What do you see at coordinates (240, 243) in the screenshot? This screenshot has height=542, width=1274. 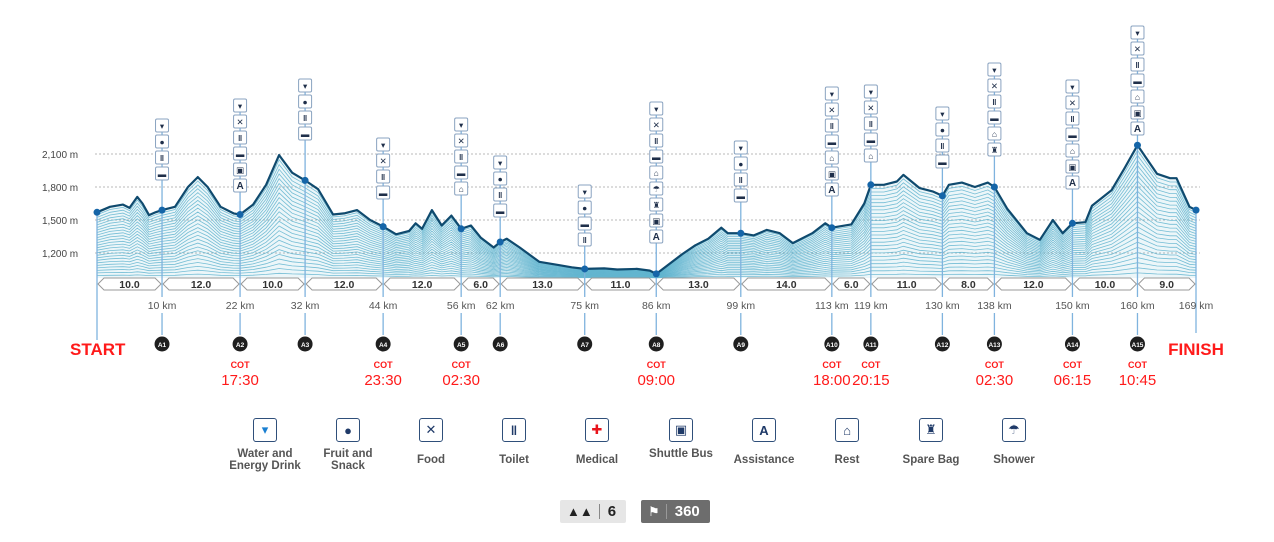 I see `aid-station-a2: ▾ ✕ ǁ ▬ ▣ A 22 km A2 COT 17:30` at bounding box center [240, 243].